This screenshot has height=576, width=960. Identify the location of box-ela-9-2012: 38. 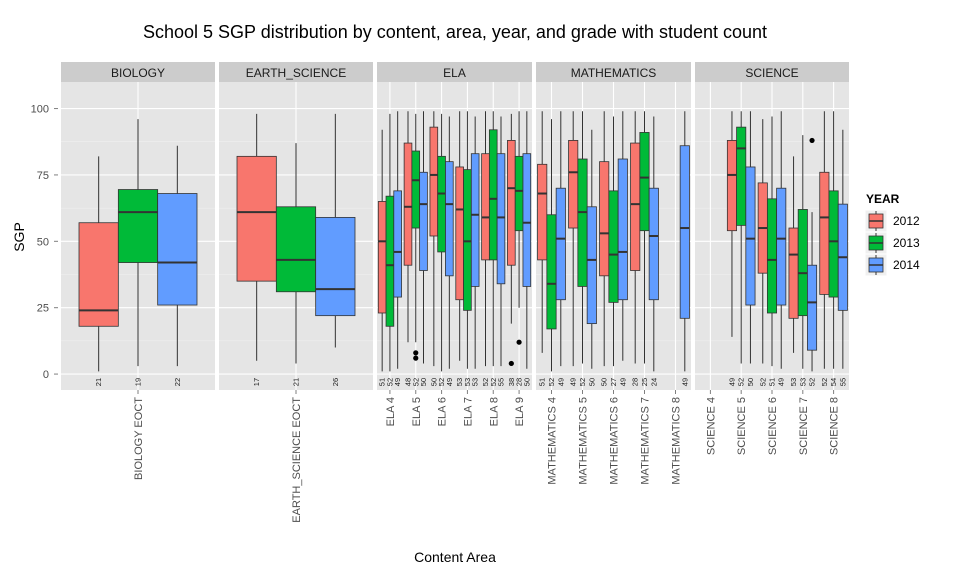
(511, 249).